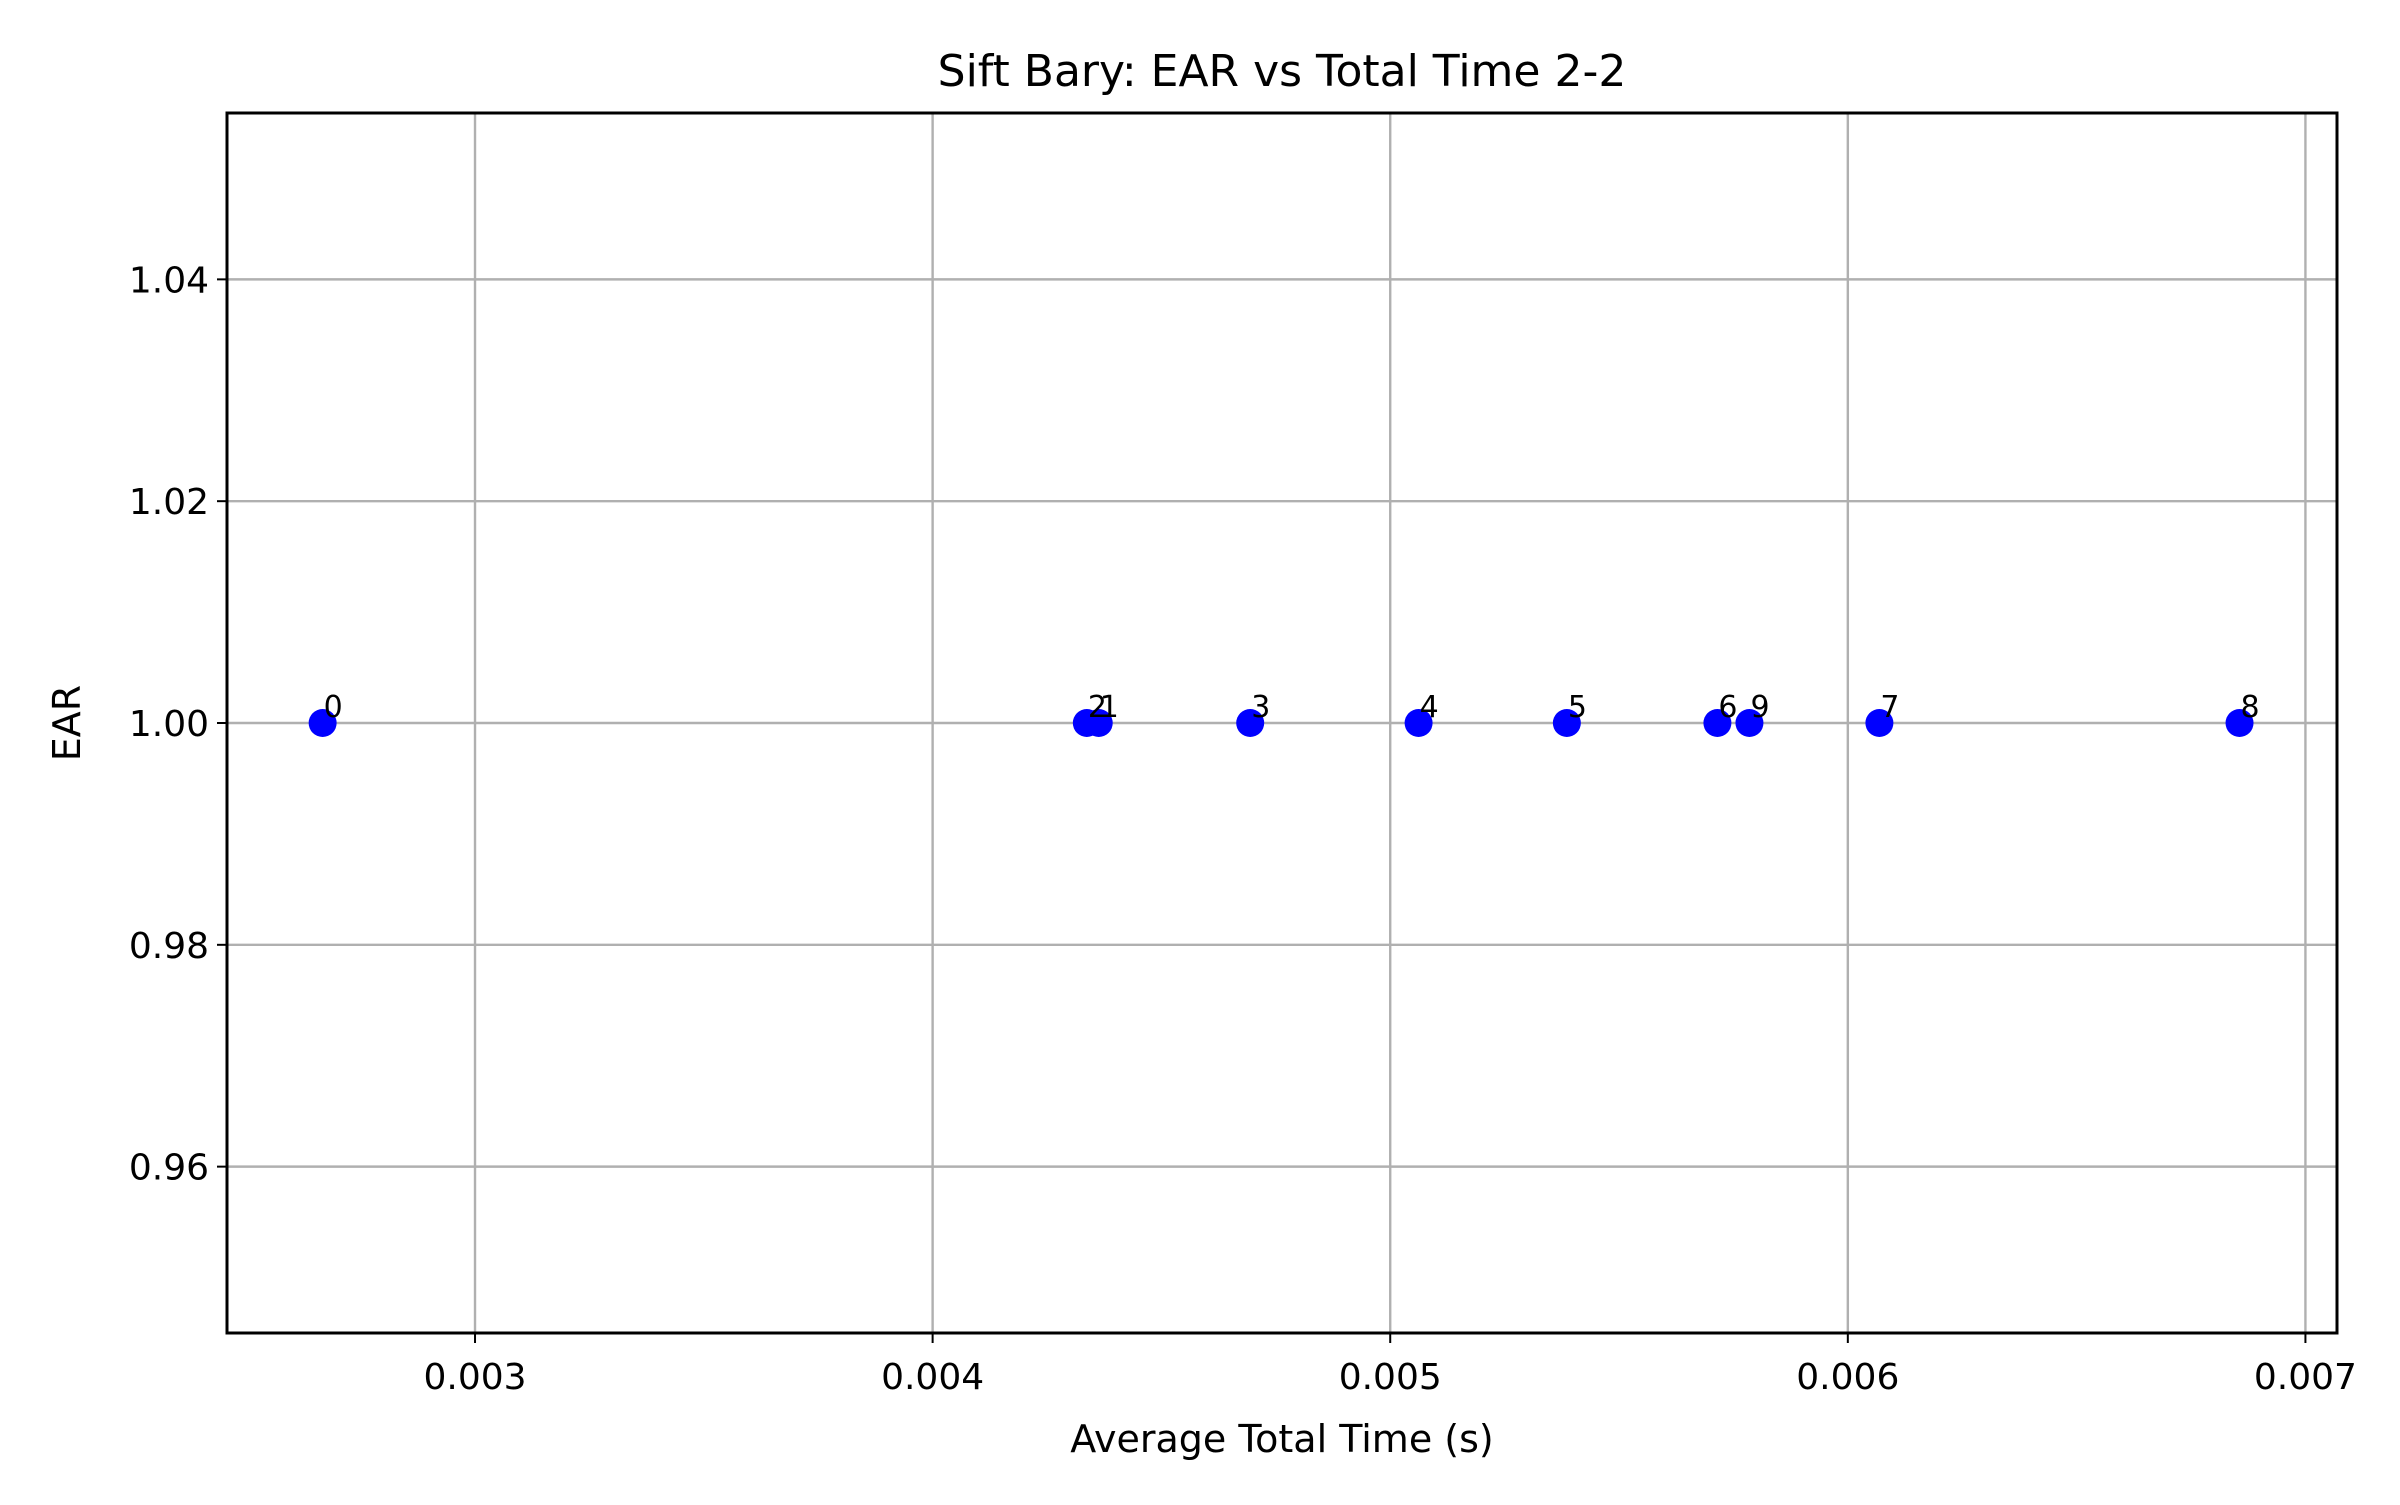  Describe the element at coordinates (2250, 707) in the screenshot. I see `data-point-label-8: 8` at that location.